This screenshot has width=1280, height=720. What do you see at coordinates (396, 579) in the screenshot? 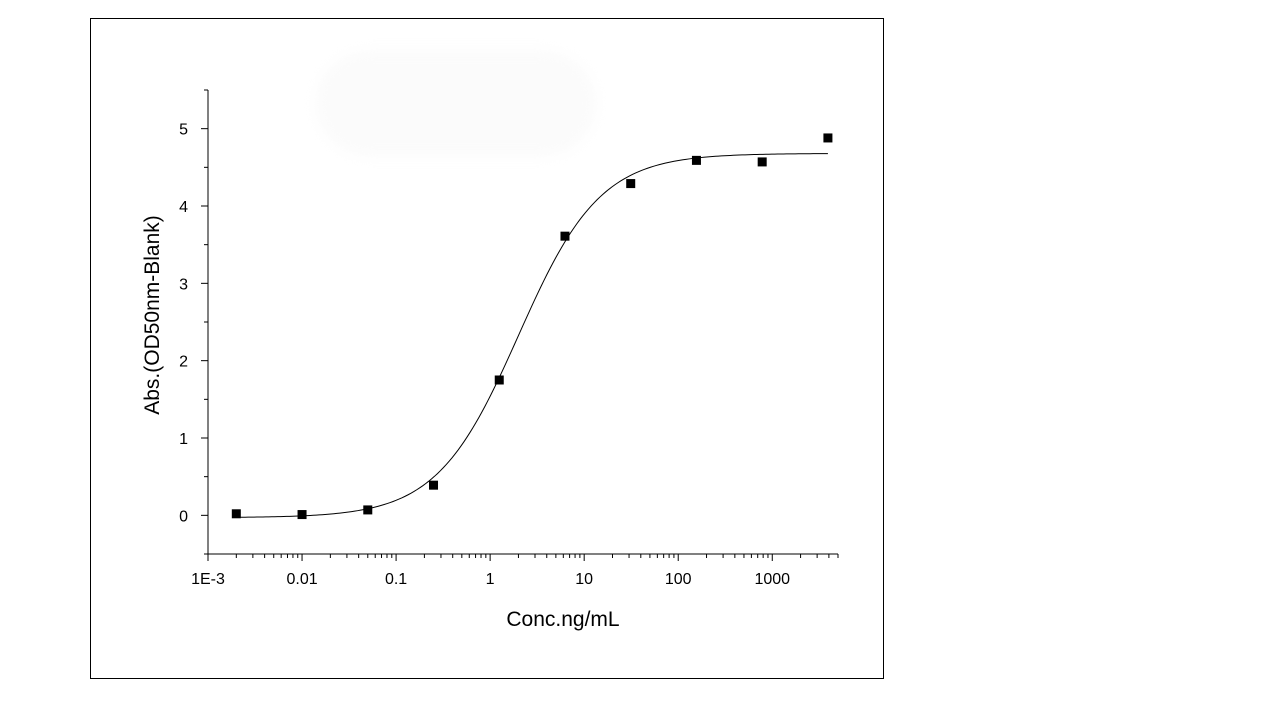
I see `x-tick-label: 0.1` at bounding box center [396, 579].